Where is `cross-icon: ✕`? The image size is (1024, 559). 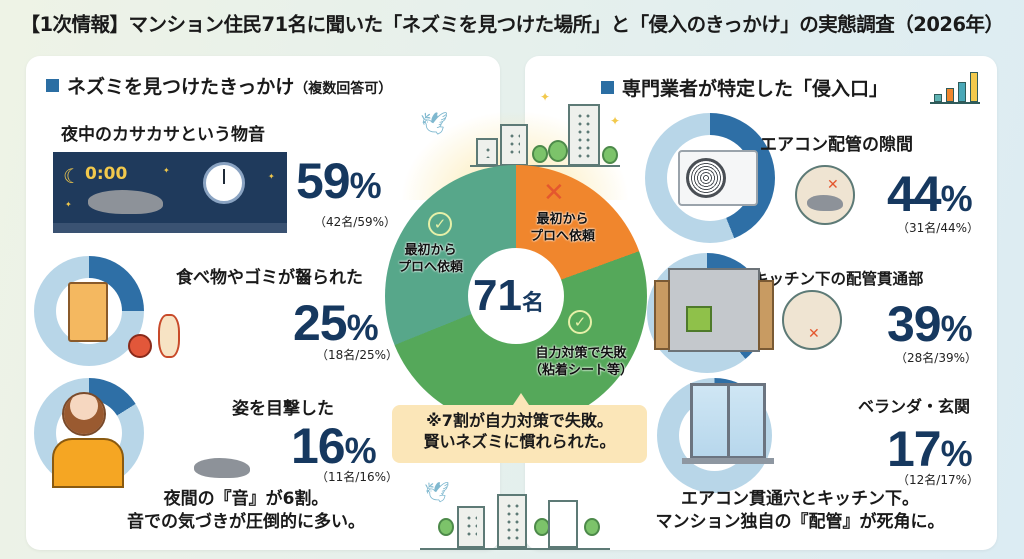
cross-icon: ✕ is located at coordinates (554, 193).